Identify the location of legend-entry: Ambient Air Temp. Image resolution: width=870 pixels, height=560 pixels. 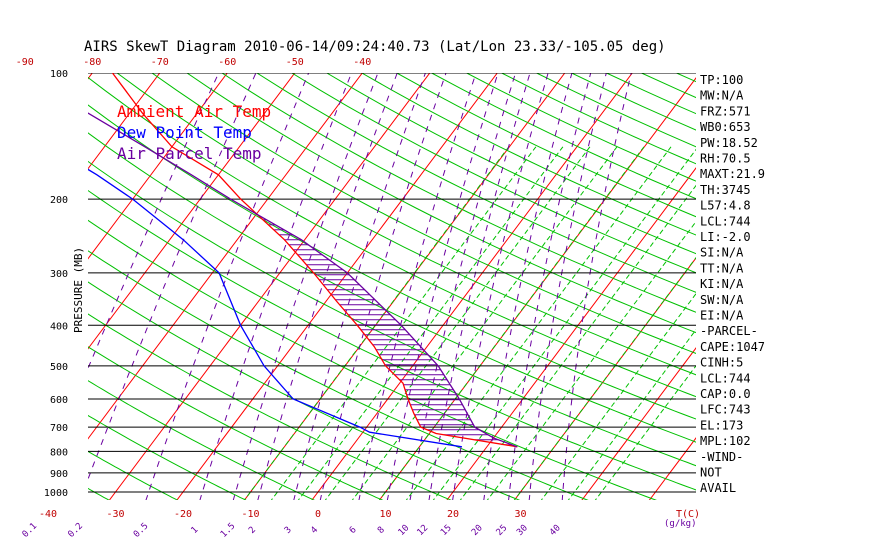
(194, 111).